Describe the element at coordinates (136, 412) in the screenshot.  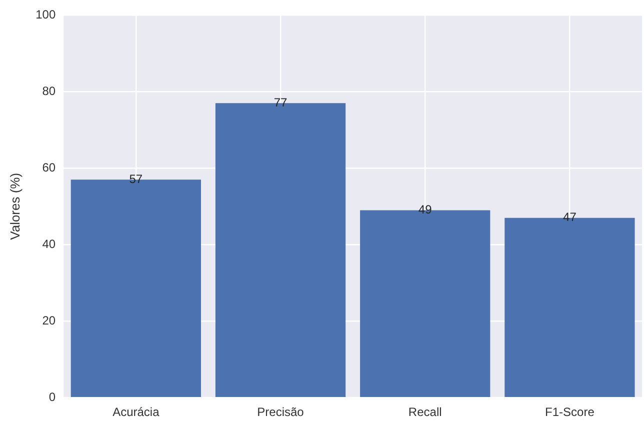
I see `x-tick-label: Acurácia` at that location.